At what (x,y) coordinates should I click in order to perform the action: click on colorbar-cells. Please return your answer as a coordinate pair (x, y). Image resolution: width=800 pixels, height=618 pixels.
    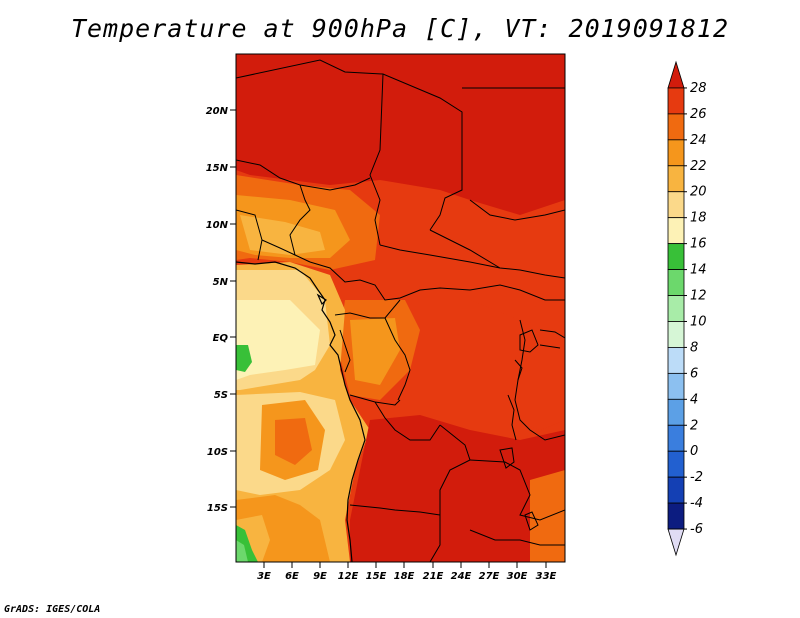
    Looking at the image, I should click on (676, 308).